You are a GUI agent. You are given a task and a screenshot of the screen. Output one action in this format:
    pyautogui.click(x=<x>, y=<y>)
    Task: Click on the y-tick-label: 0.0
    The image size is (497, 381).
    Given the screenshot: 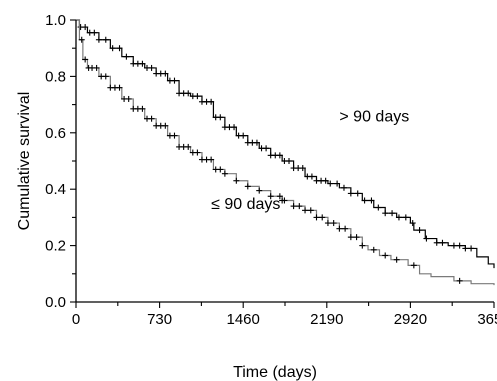 What is the action you would take?
    pyautogui.click(x=55, y=302)
    